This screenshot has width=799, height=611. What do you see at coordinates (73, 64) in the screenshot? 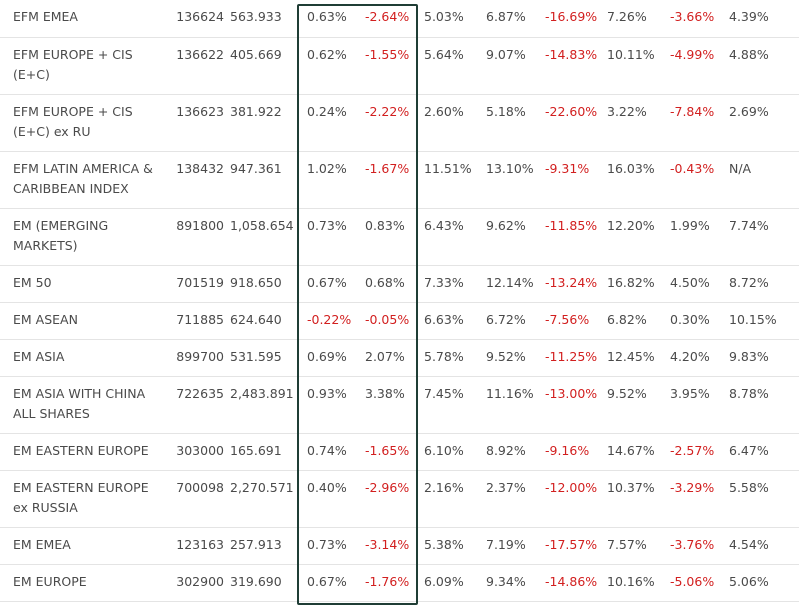
I see `index-name: EFM EUROPE + CIS (E+C)` at bounding box center [73, 64].